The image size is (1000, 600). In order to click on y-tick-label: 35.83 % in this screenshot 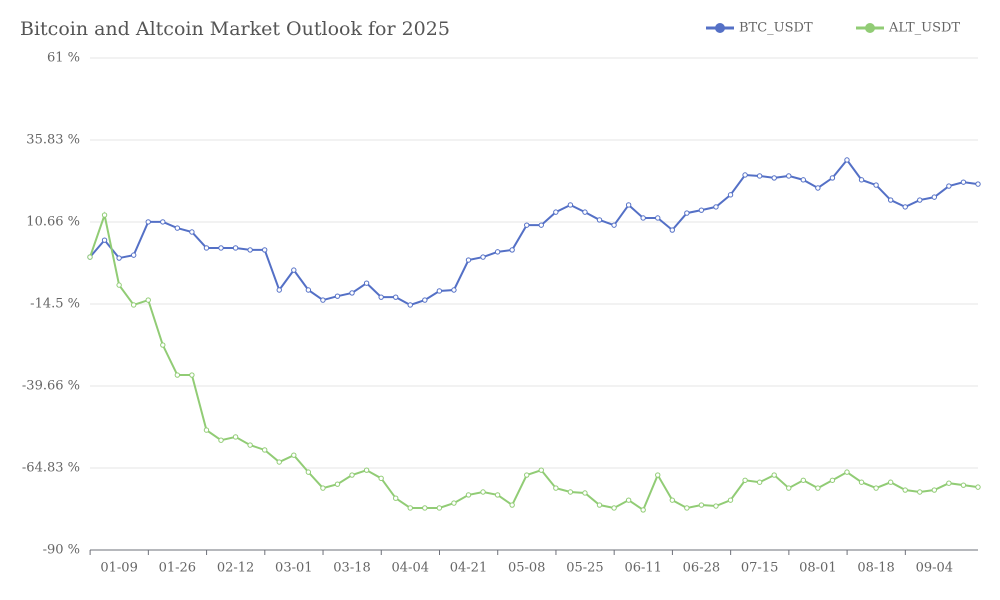, I will do `click(53, 140)`.